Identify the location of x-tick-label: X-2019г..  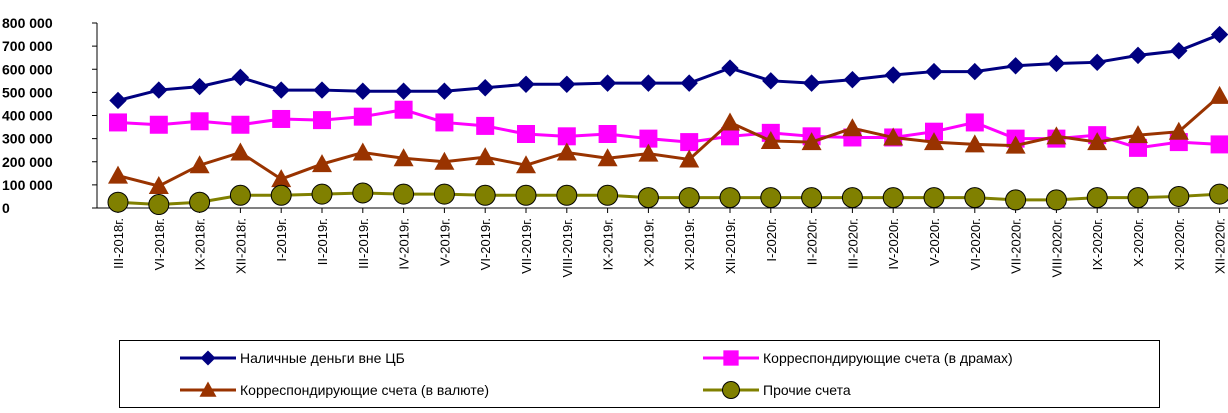
(648, 242).